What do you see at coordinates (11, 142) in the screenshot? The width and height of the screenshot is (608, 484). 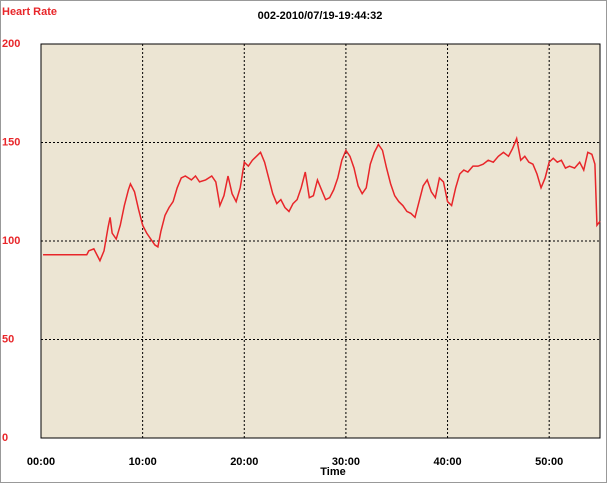 I see `y-tick-label: 150` at bounding box center [11, 142].